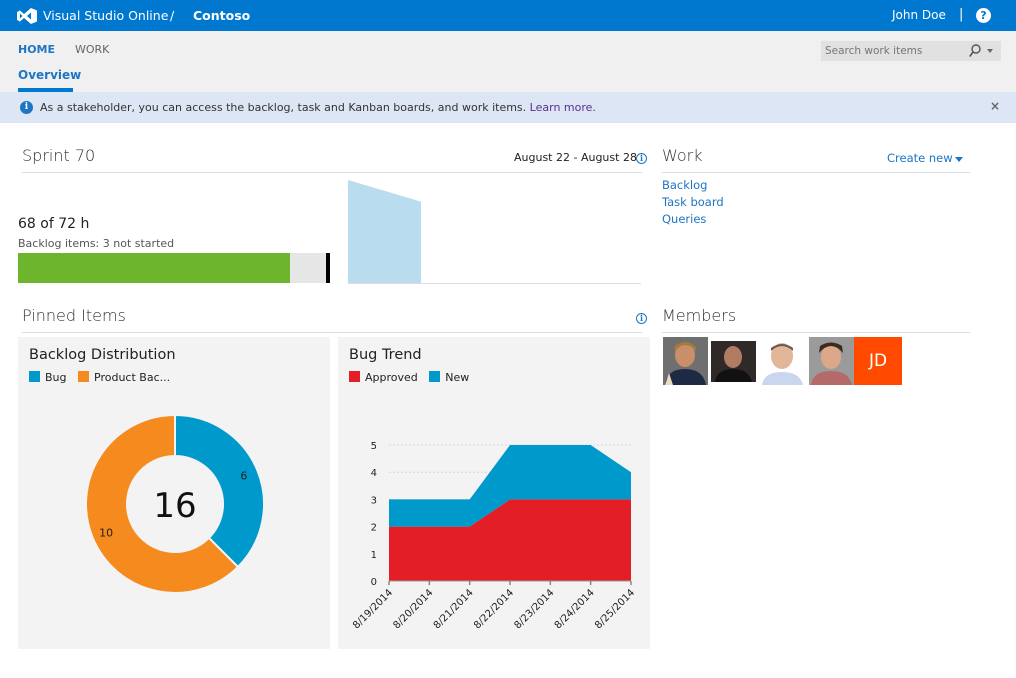  Describe the element at coordinates (510, 486) in the screenshot. I see `area-new` at that location.